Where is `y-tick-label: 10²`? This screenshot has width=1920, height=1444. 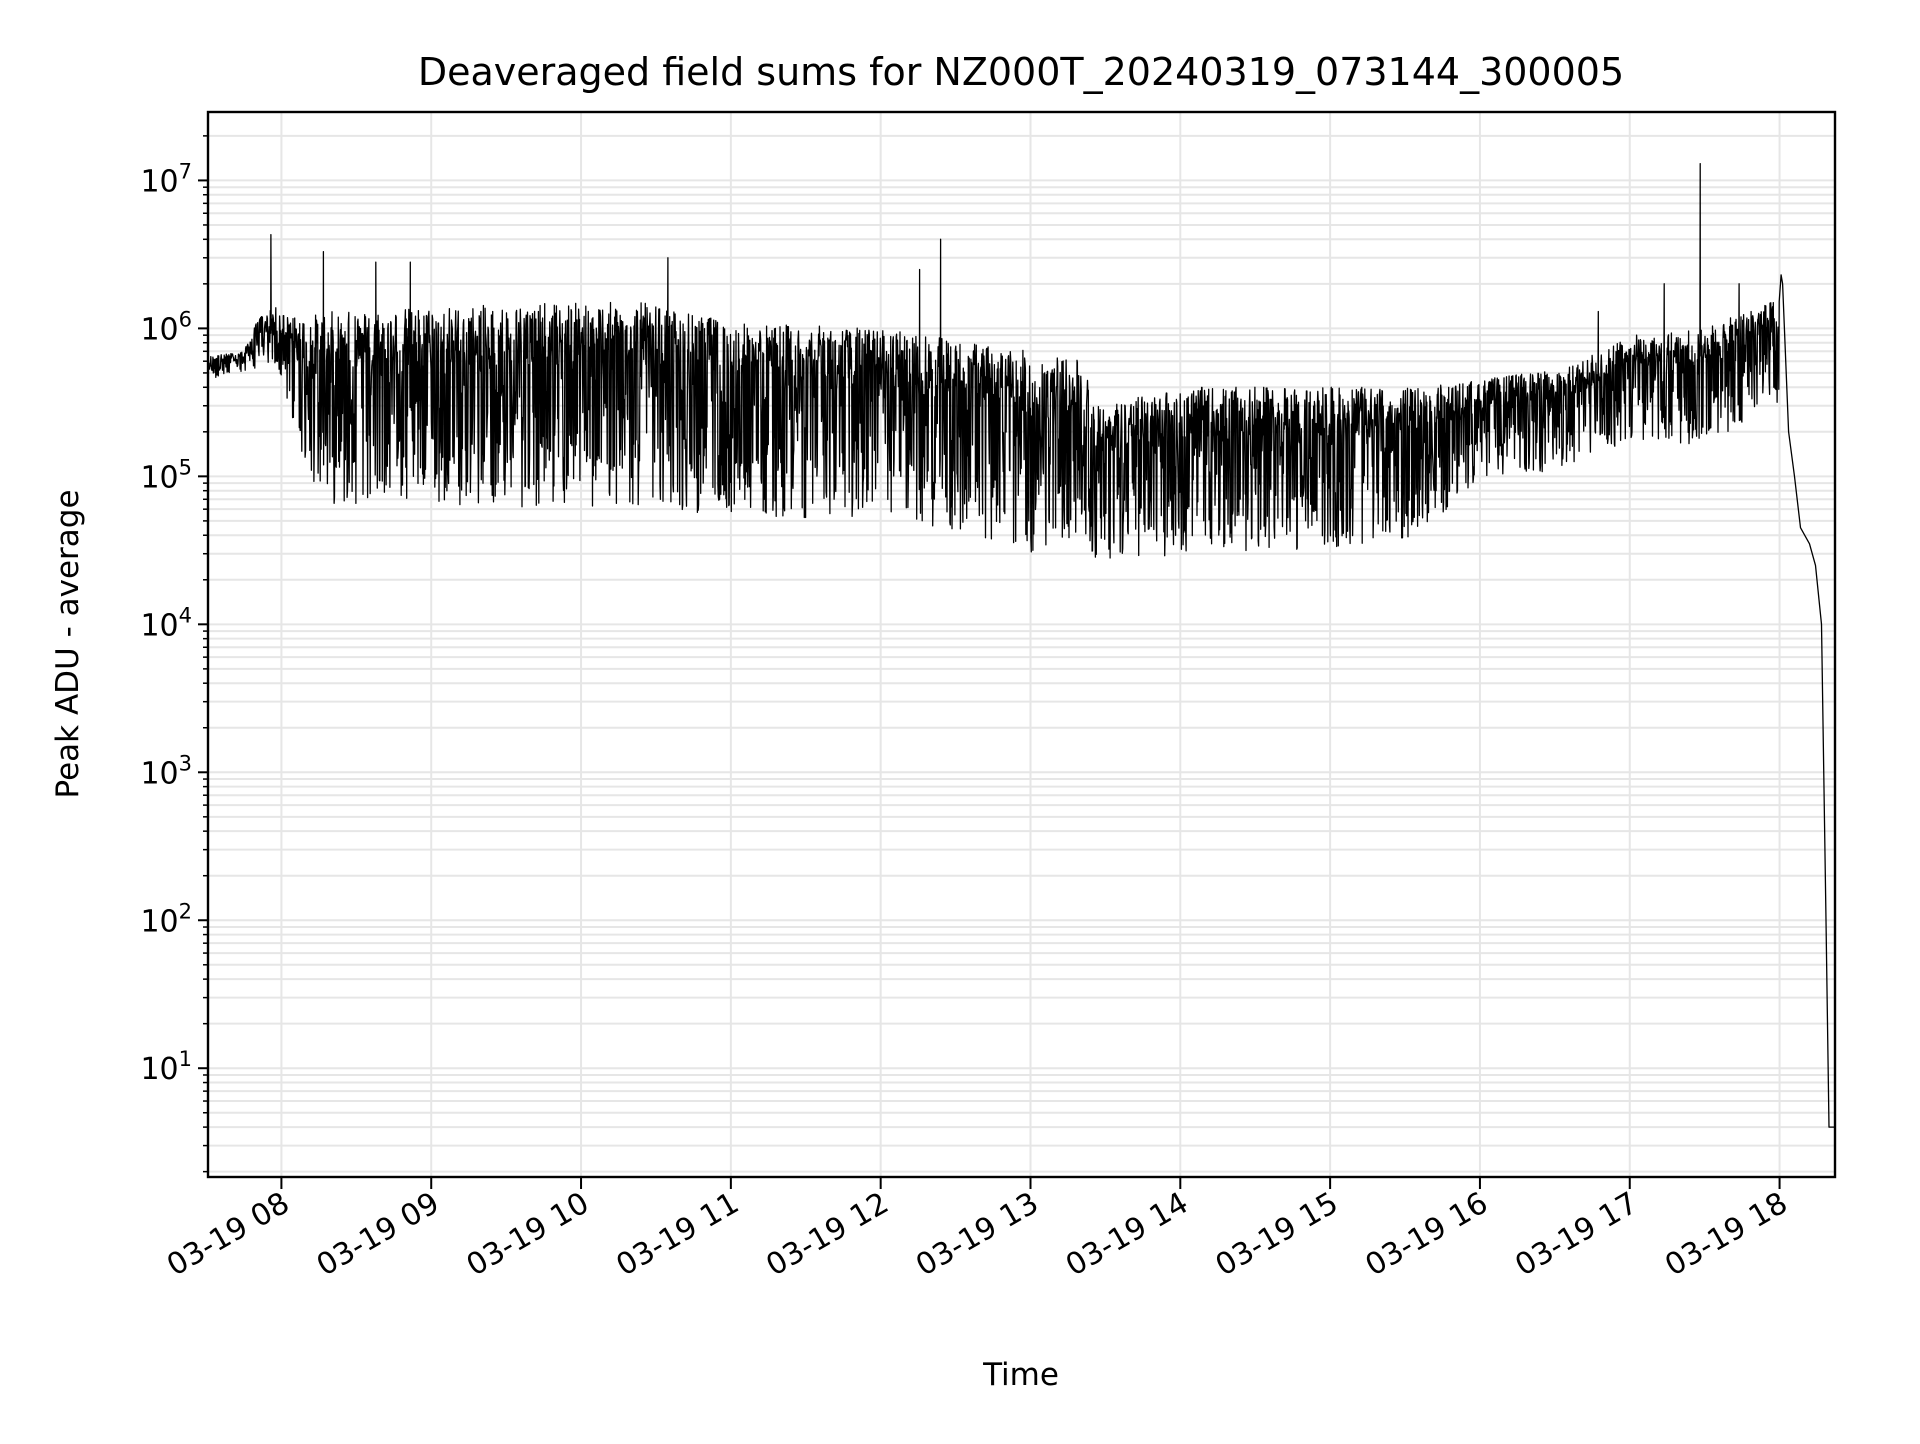 y-tick-label: 10² is located at coordinates (166, 919).